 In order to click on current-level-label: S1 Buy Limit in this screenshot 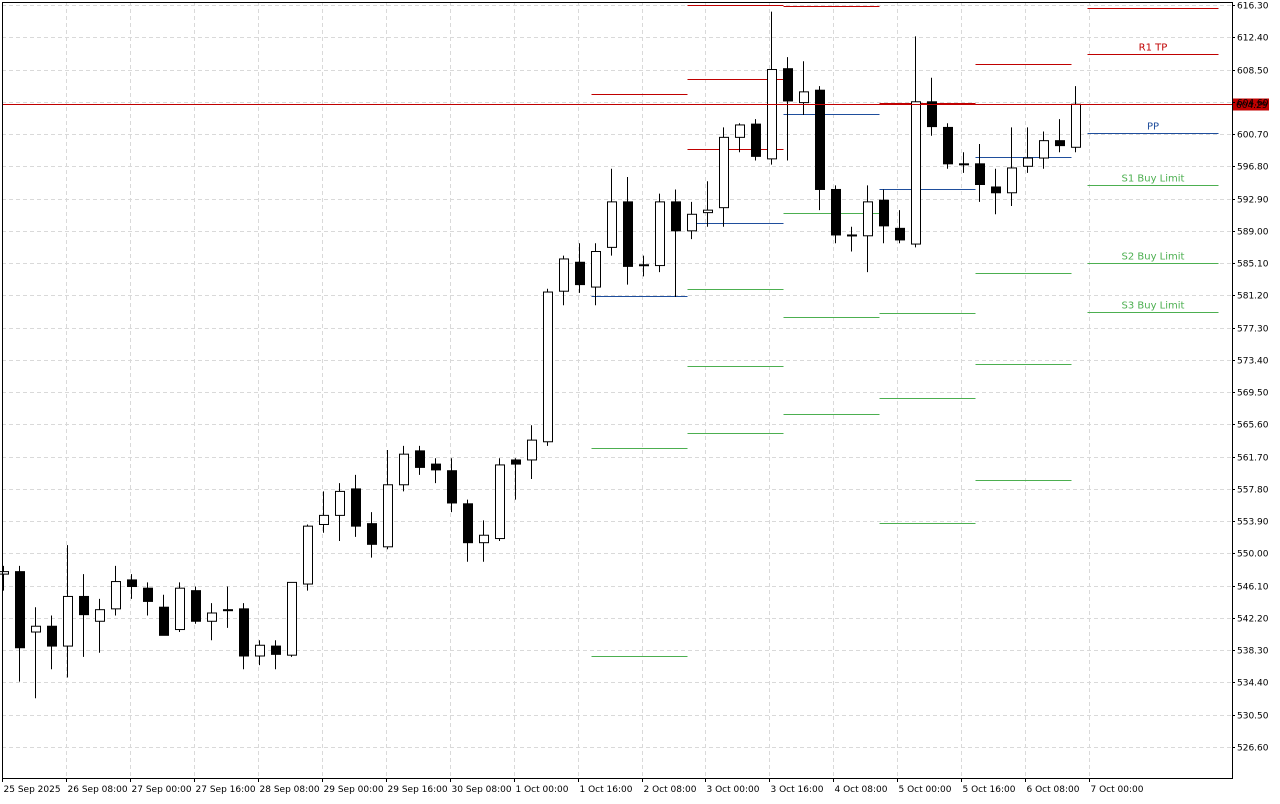, I will do `click(1153, 179)`.